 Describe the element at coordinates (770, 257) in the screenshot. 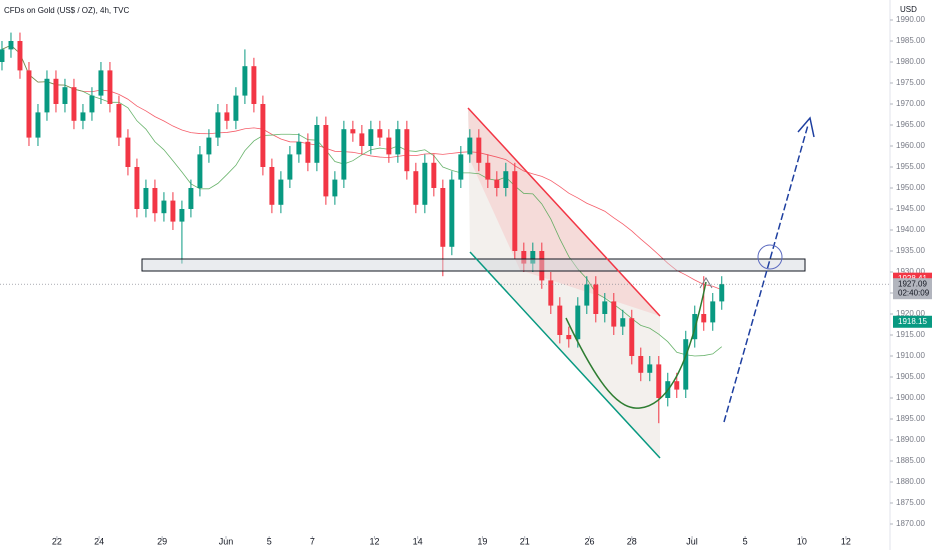

I see `target-circle` at that location.